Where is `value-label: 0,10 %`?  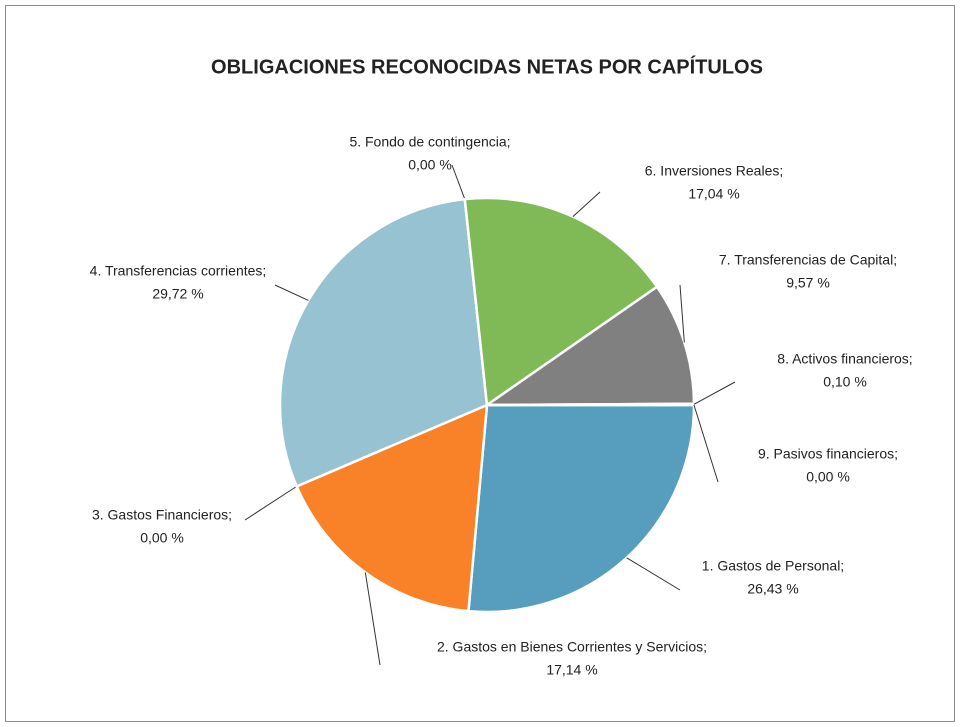
value-label: 0,10 % is located at coordinates (845, 382).